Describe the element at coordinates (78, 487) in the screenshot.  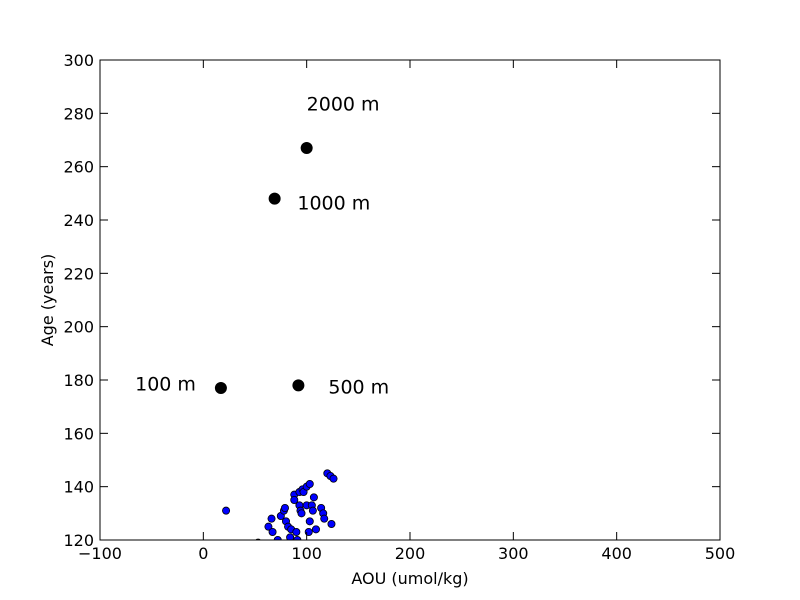
I see `y-tick-label: 140` at that location.